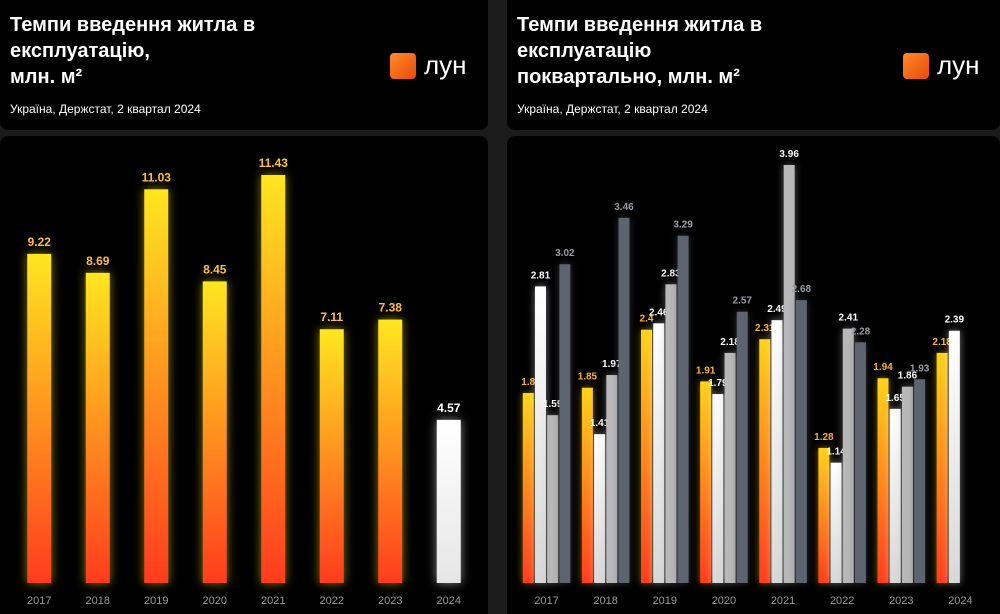 The image size is (1000, 614). Describe the element at coordinates (718, 383) in the screenshot. I see `value-label: 1.79` at that location.